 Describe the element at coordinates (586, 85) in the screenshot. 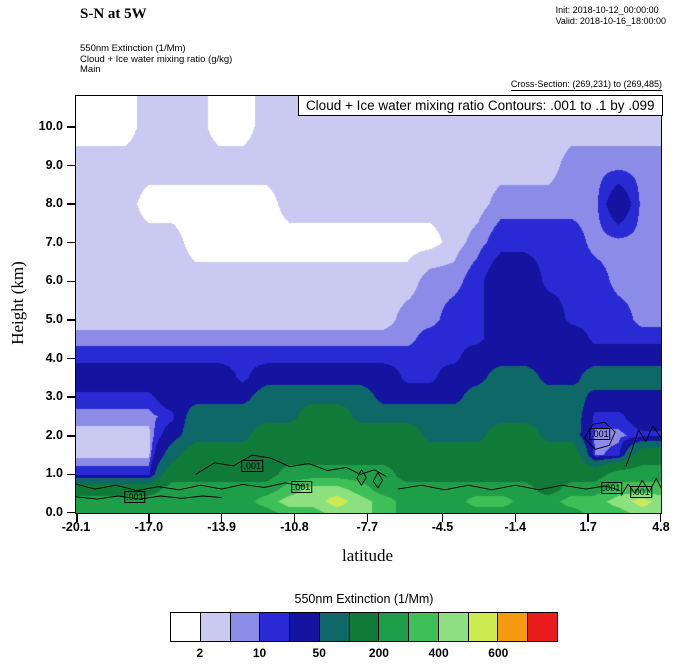

I see `cross-section-label: Cross-Section: (269,231) to (269,485)` at that location.